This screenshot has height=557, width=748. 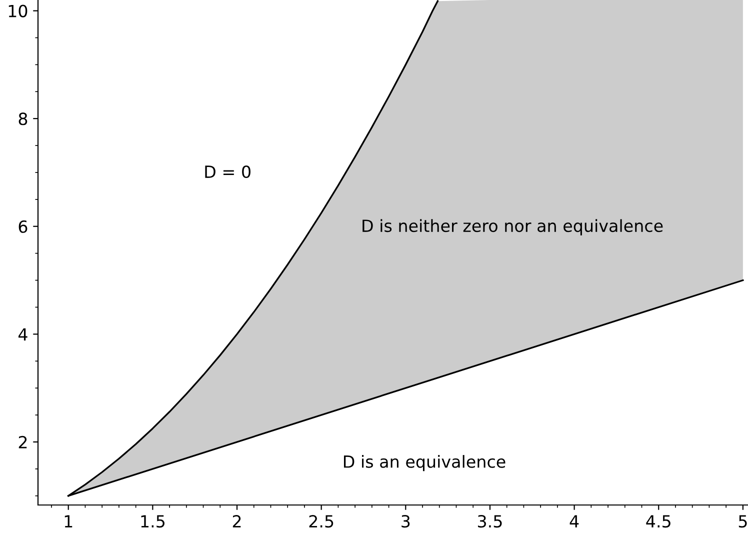 What do you see at coordinates (23, 334) in the screenshot?
I see `y-tick-label: 4` at bounding box center [23, 334].